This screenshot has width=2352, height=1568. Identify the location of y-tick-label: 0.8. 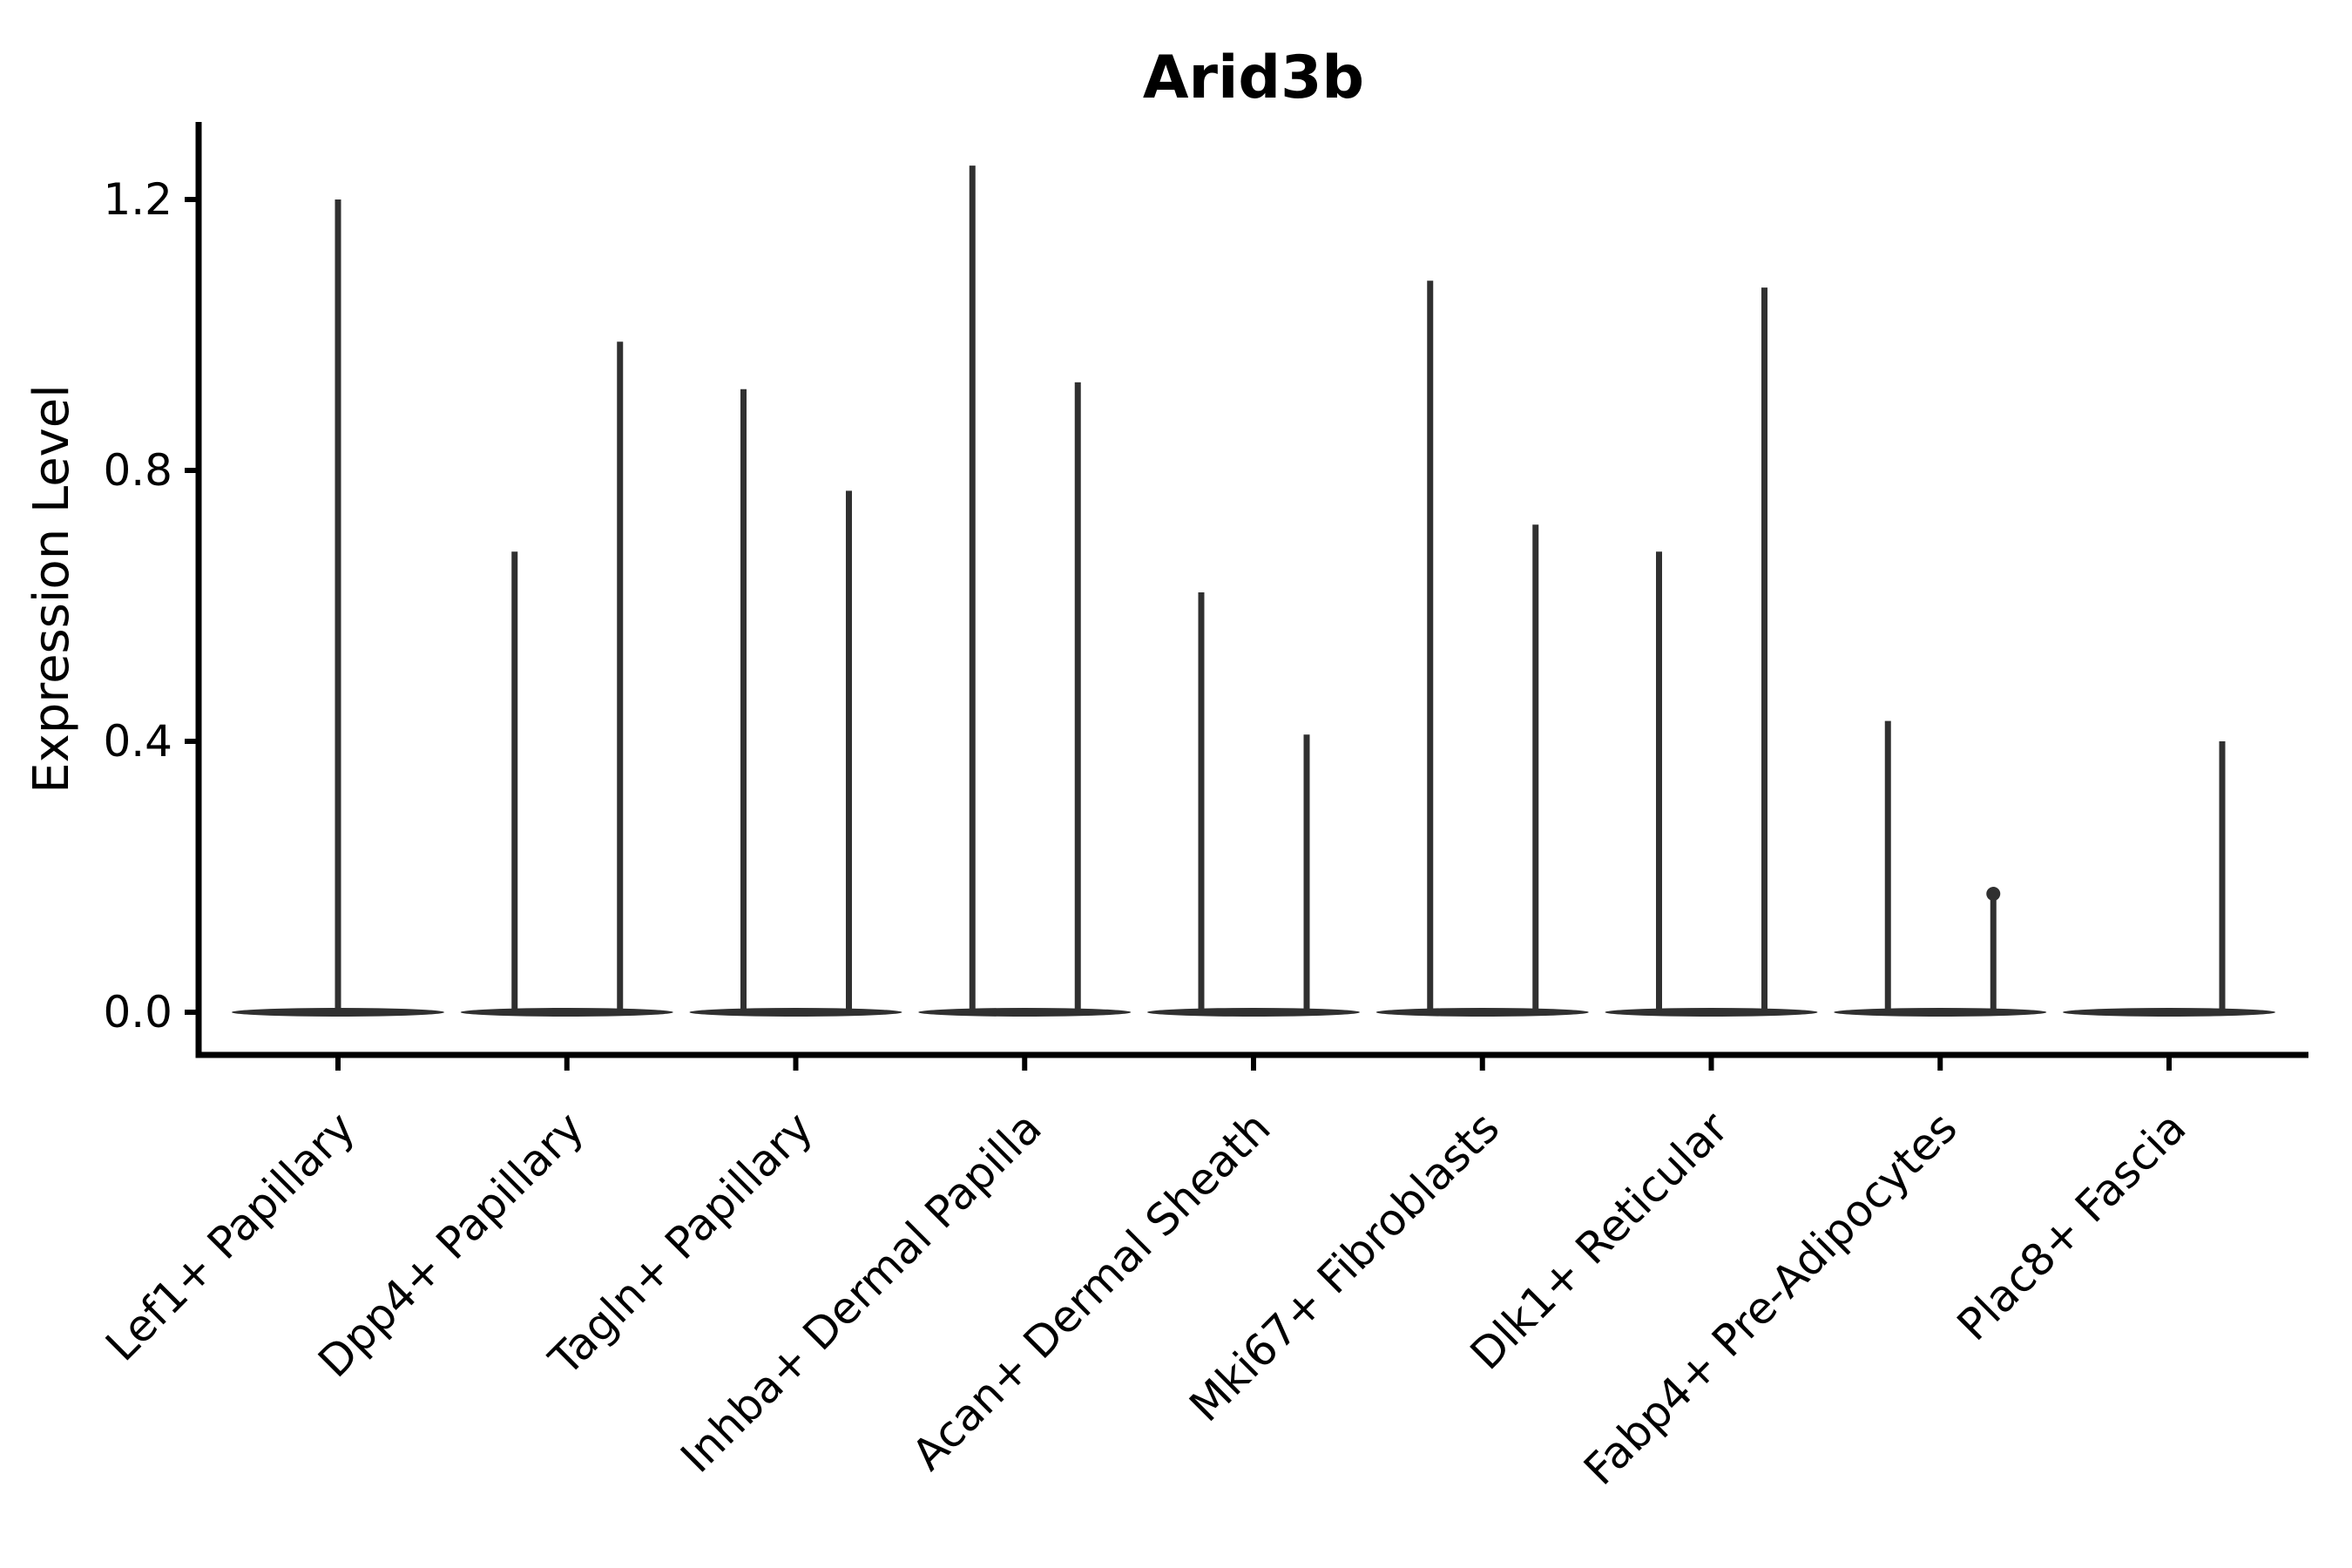
(137, 470).